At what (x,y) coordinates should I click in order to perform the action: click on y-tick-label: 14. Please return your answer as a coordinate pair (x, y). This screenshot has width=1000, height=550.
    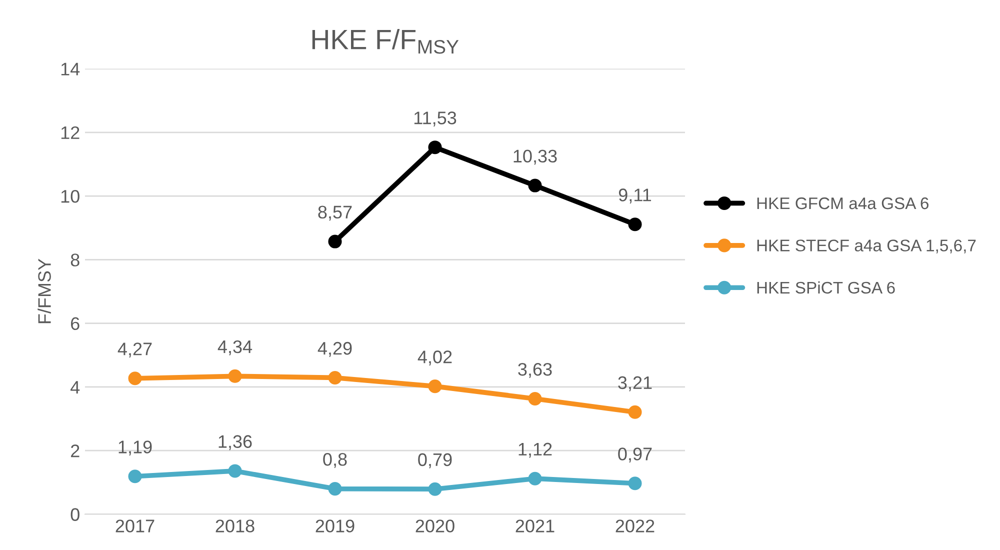
    Looking at the image, I should click on (70, 69).